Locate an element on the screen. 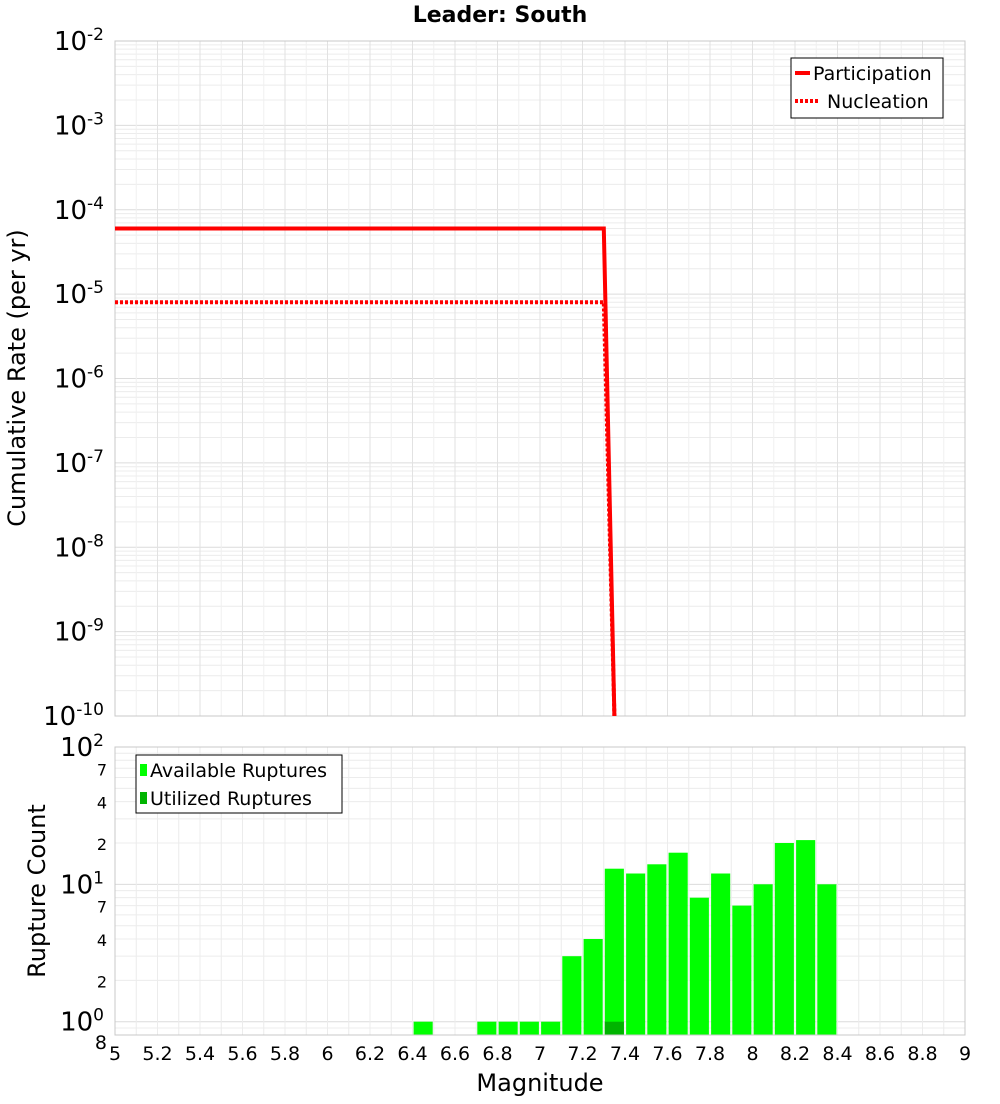 The image size is (1000, 1104). x-tick-label: 8.4 is located at coordinates (837, 1054).